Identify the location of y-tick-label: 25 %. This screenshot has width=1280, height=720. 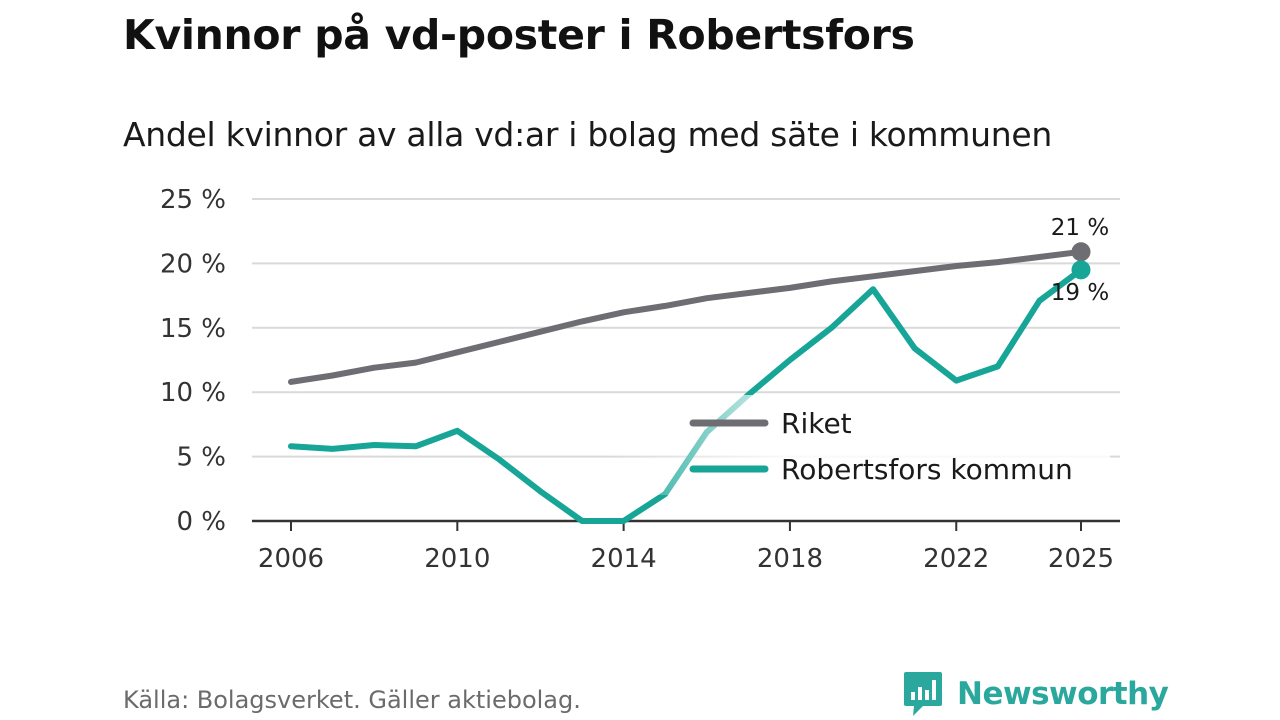
(193, 200).